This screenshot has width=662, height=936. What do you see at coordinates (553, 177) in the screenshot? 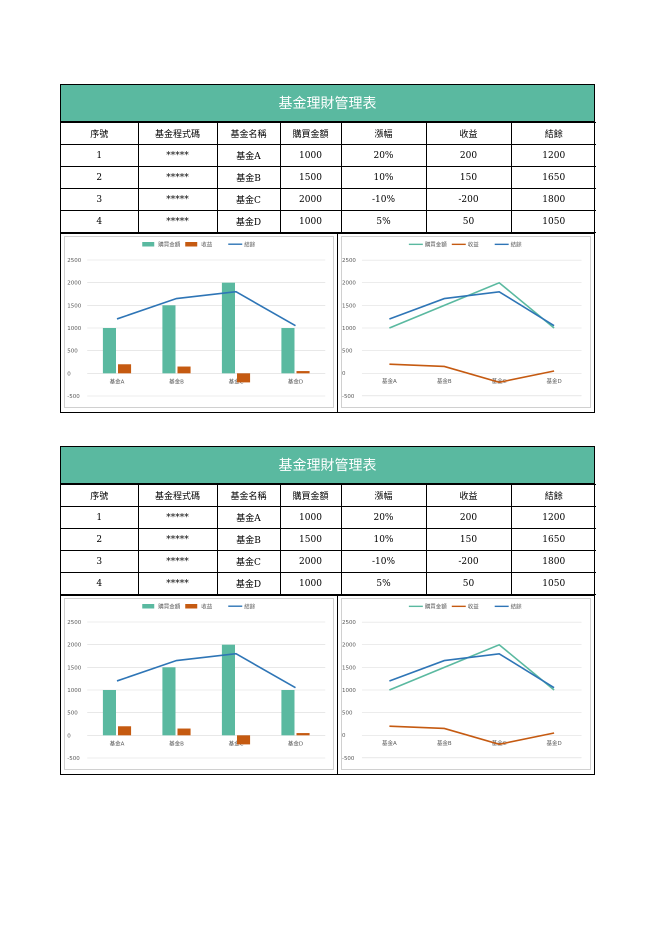
I see `table-cell: 1650` at bounding box center [553, 177].